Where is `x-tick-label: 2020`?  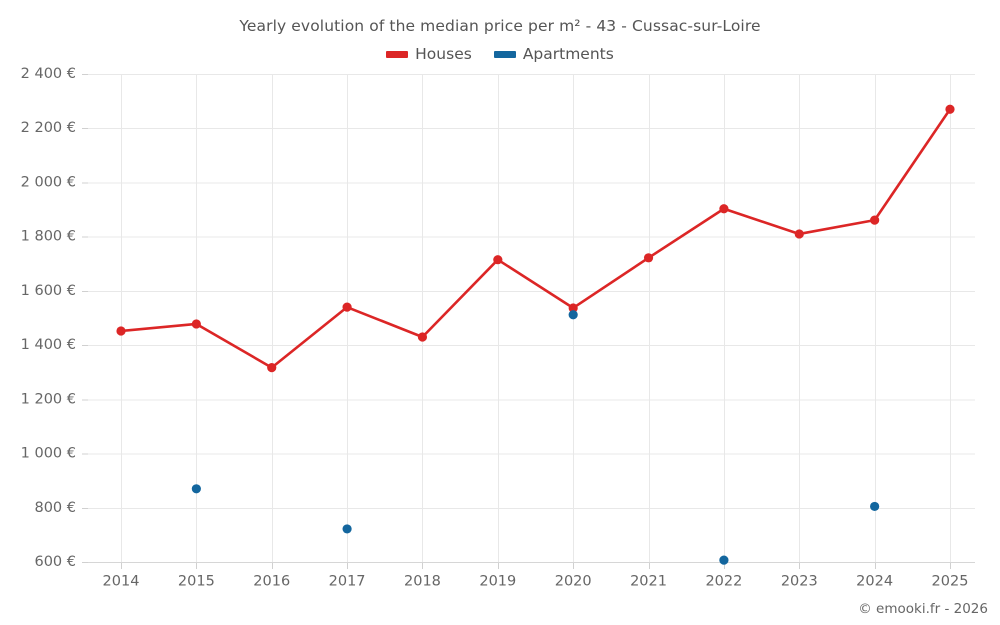
x-tick-label: 2020 is located at coordinates (573, 582).